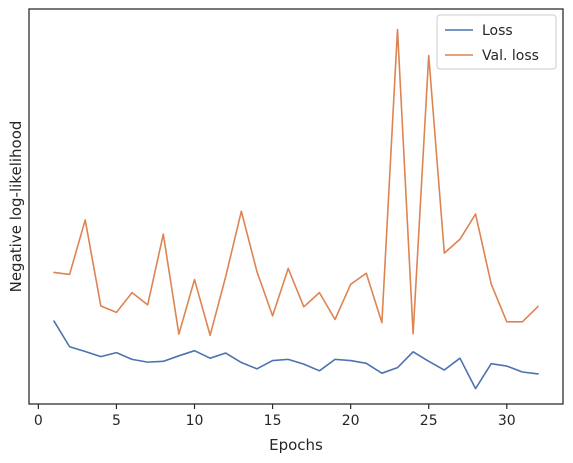 Image resolution: width=573 pixels, height=463 pixels. Describe the element at coordinates (510, 56) in the screenshot. I see `legend-label-2: Val. loss` at that location.